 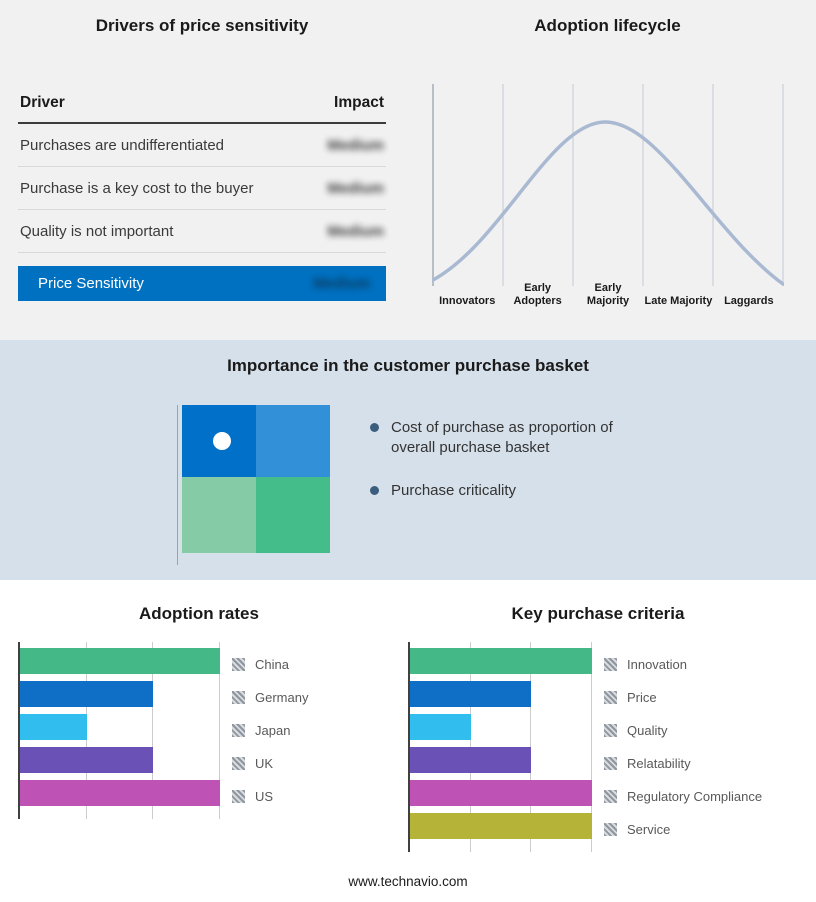 I want to click on bullet-text: Purchase criticality, so click(x=454, y=490).